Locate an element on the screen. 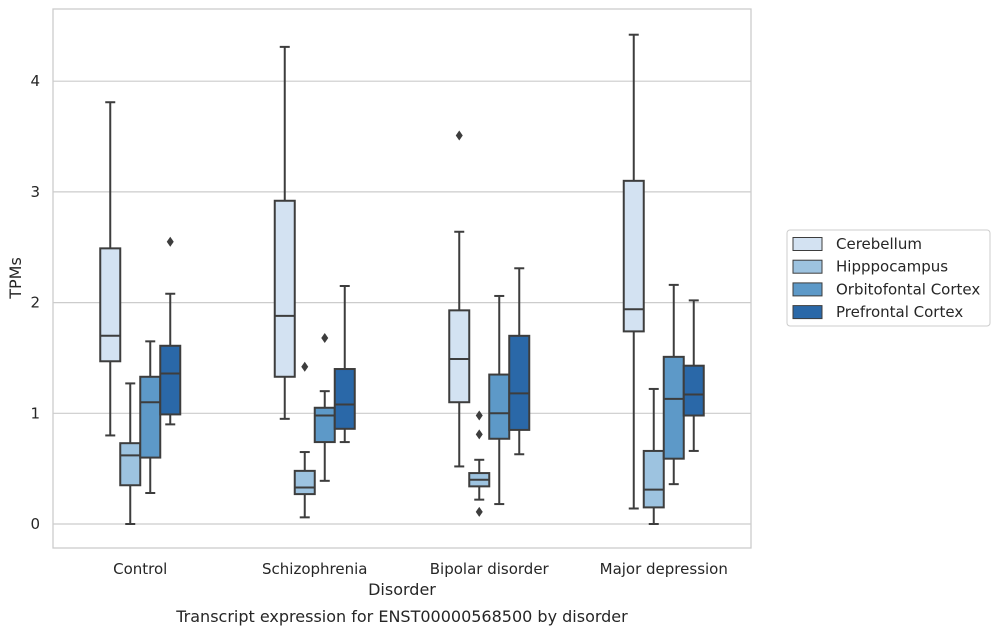 The image size is (999, 634). x-axis-label: Disorder is located at coordinates (402, 589).